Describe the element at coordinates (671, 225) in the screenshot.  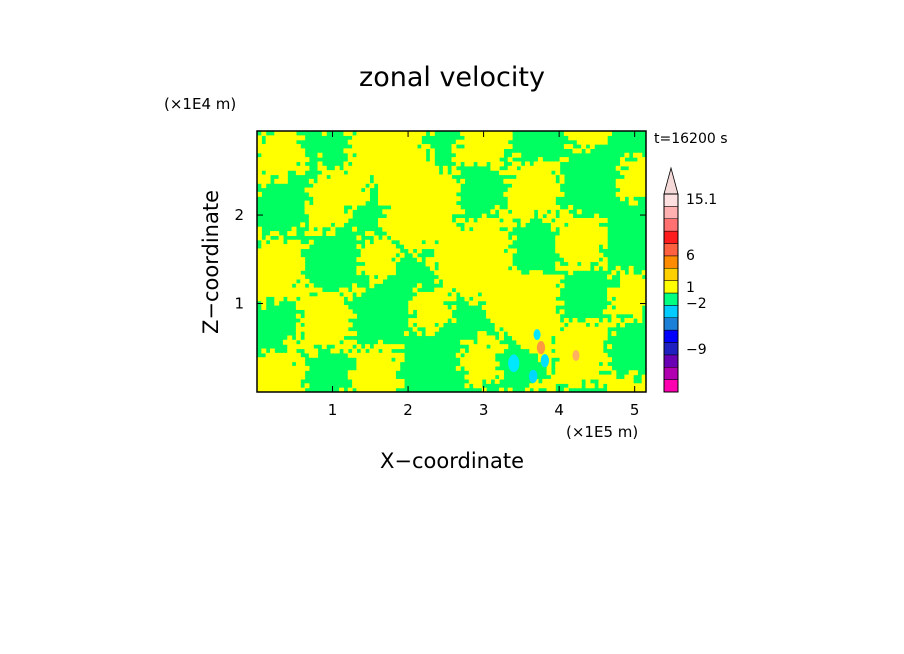
I see `colorbar-swatch` at that location.